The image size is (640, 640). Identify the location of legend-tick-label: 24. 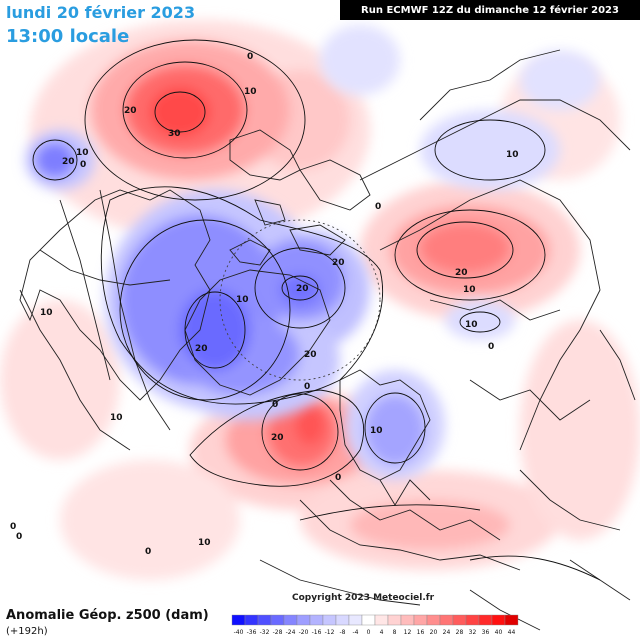
(447, 632).